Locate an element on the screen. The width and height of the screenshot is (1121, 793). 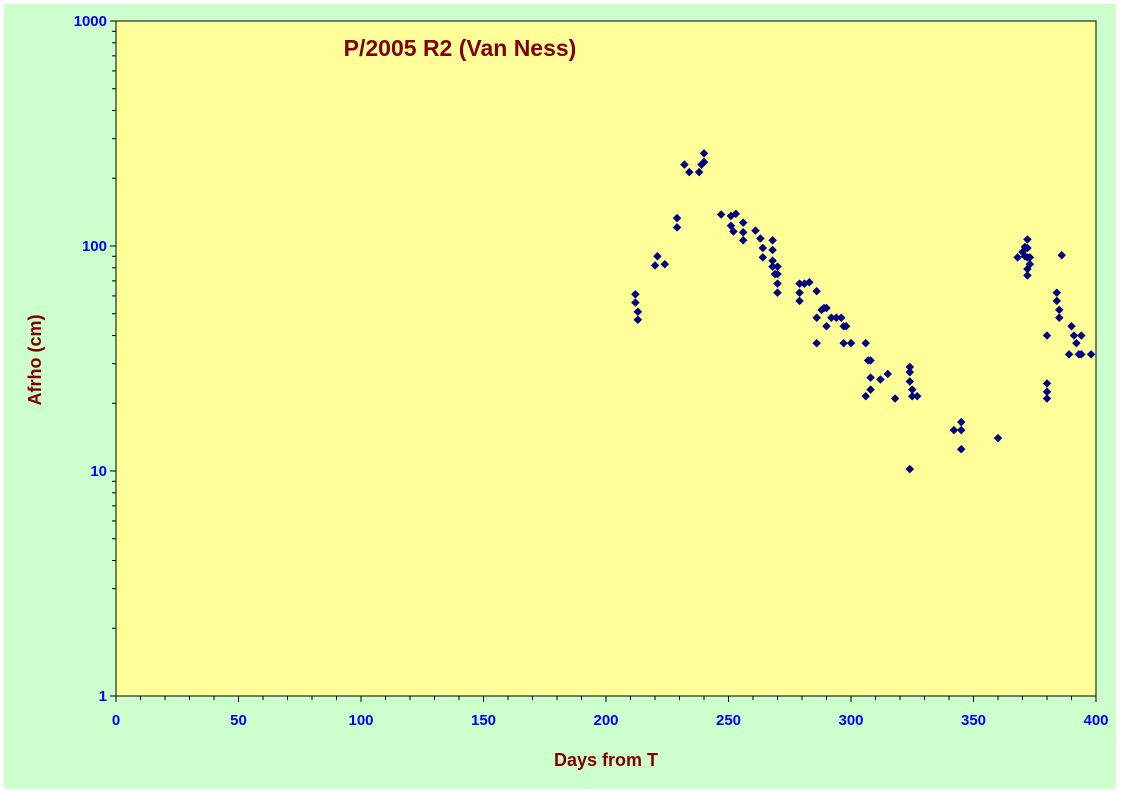
x-tick-label: 0 is located at coordinates (116, 720).